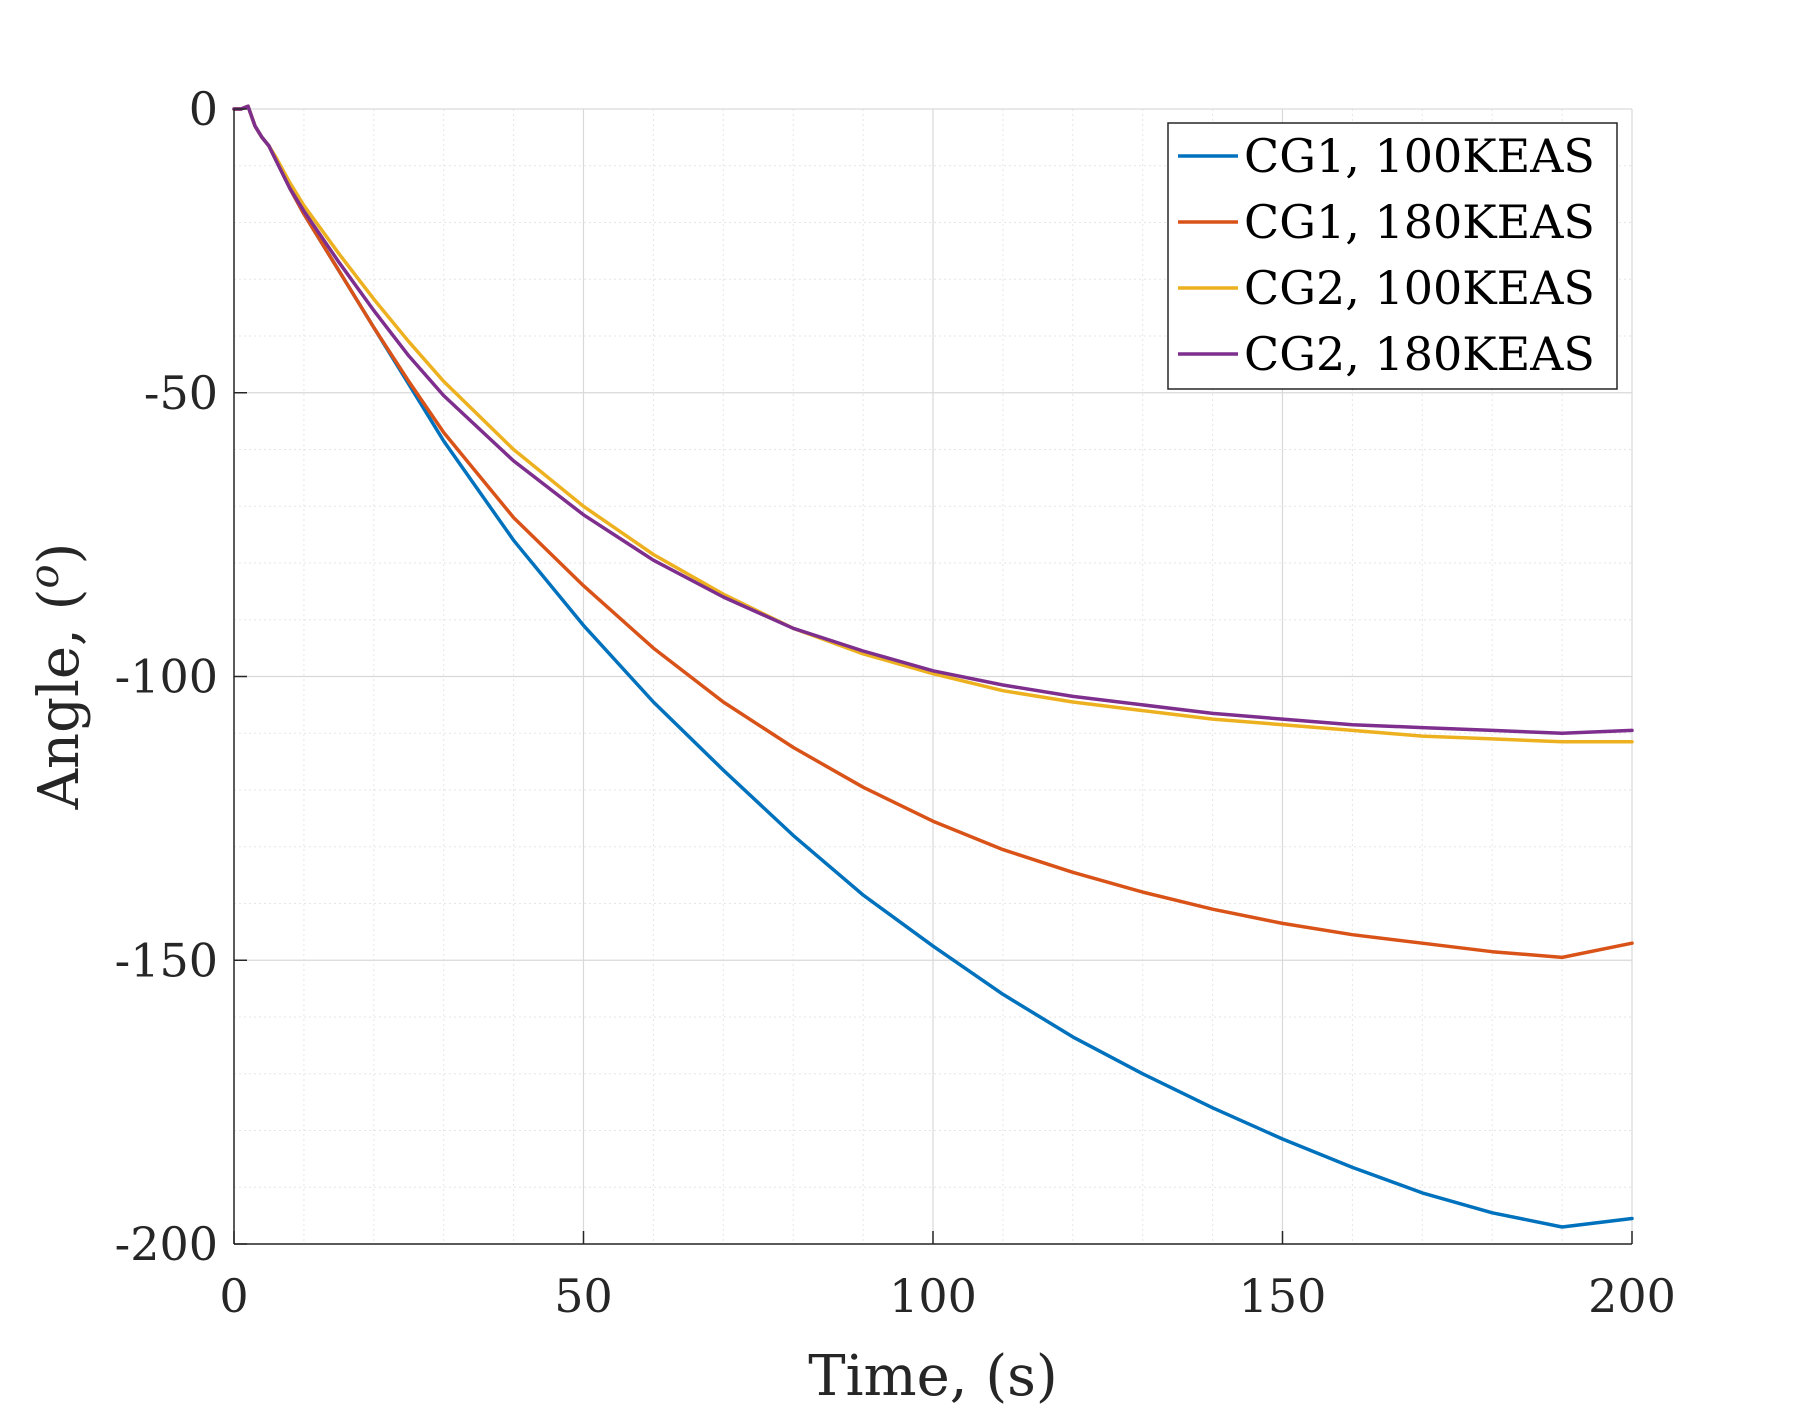  What do you see at coordinates (933, 1296) in the screenshot?
I see `x-tick-label: 100` at bounding box center [933, 1296].